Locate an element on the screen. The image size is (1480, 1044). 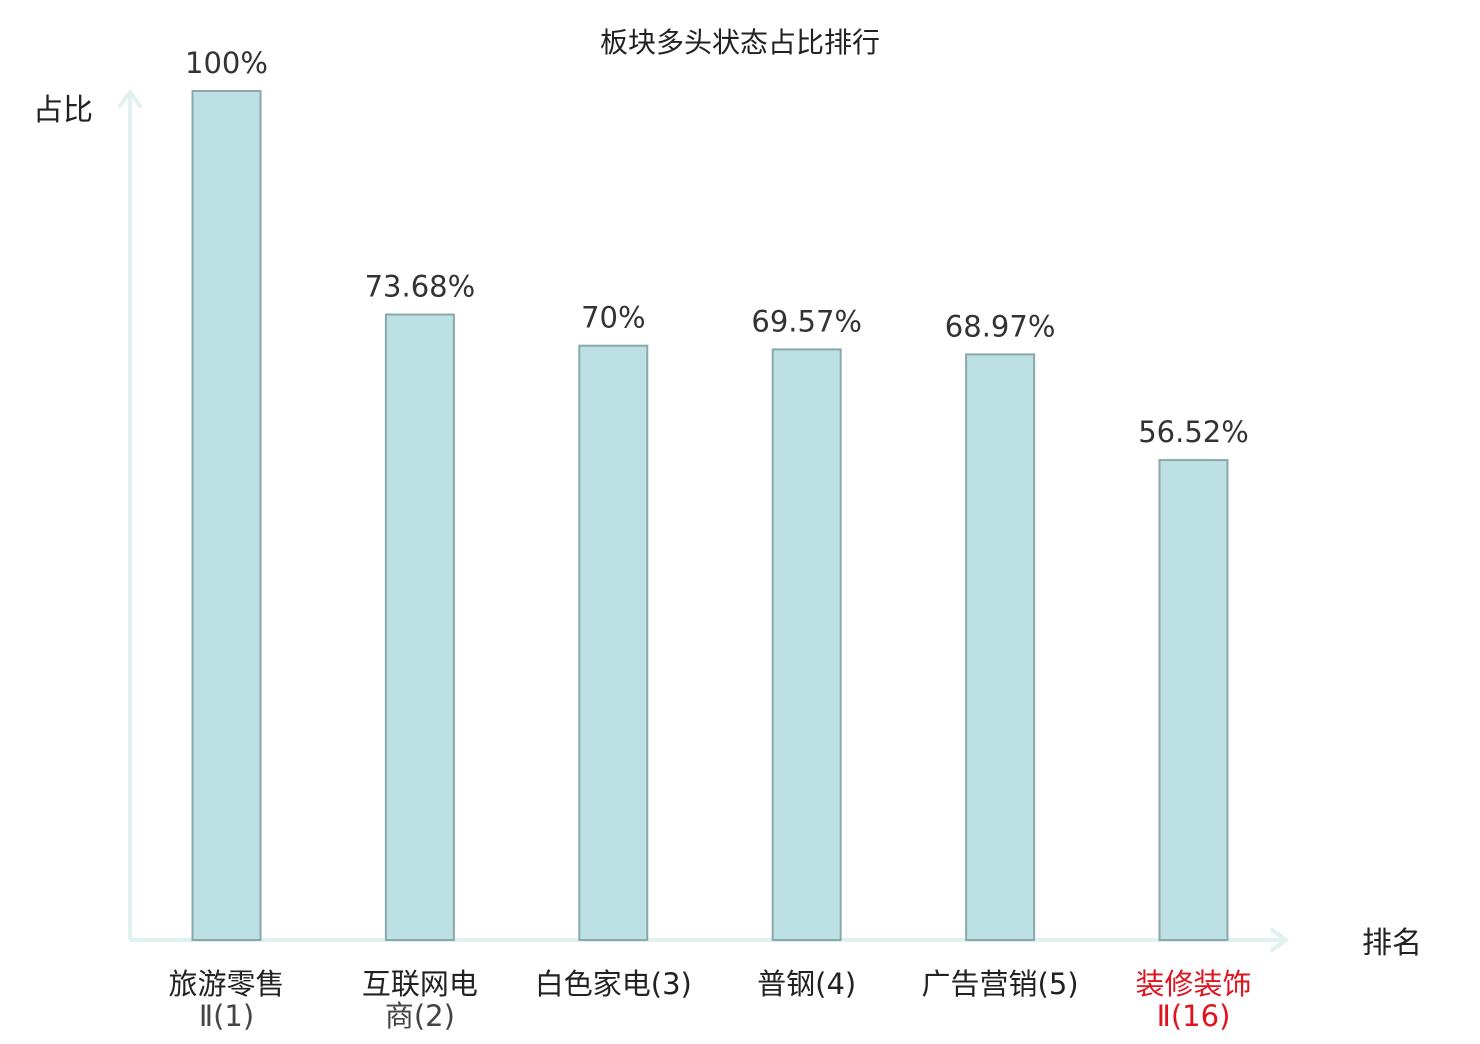
category-label-6: 装修装饰 is located at coordinates (1193, 984).